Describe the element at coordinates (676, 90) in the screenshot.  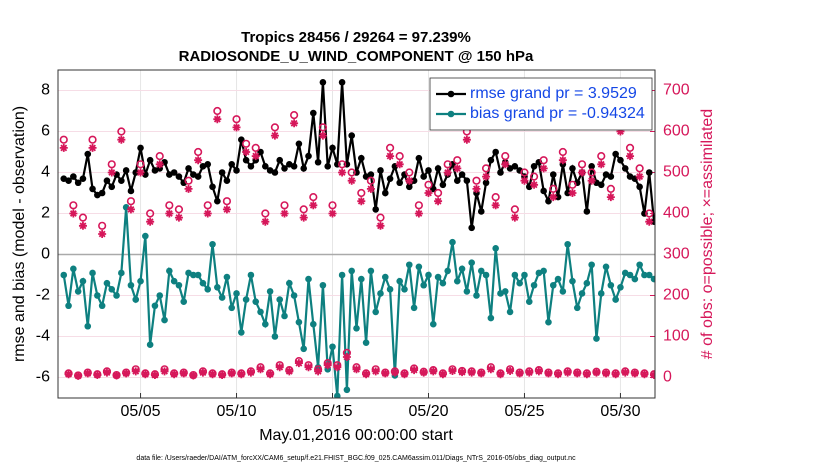
I see `y2-tick-label: 700` at that location.